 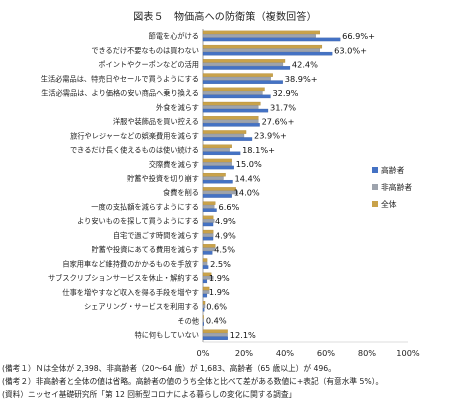 What do you see at coordinates (243, 335) in the screenshot?
I see `data-label: 12.1%` at bounding box center [243, 335].